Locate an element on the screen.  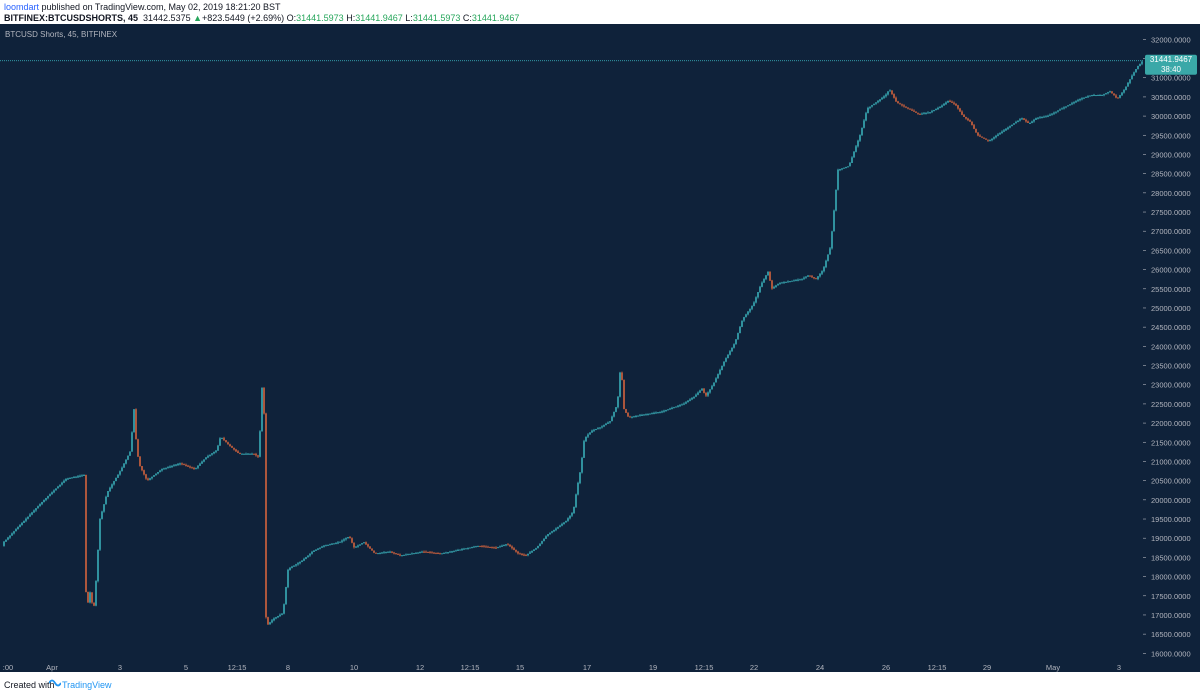
close-value: 31441.9467 is located at coordinates (495, 18).